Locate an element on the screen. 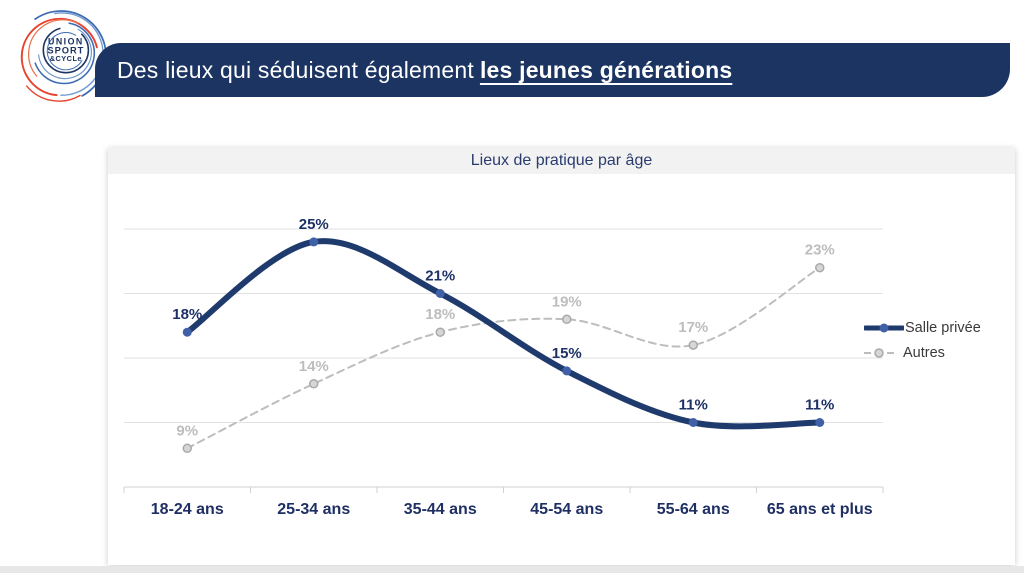 Image resolution: width=1024 pixels, height=573 pixels. legend-item-salle-privee: Salle privée is located at coordinates (922, 328).